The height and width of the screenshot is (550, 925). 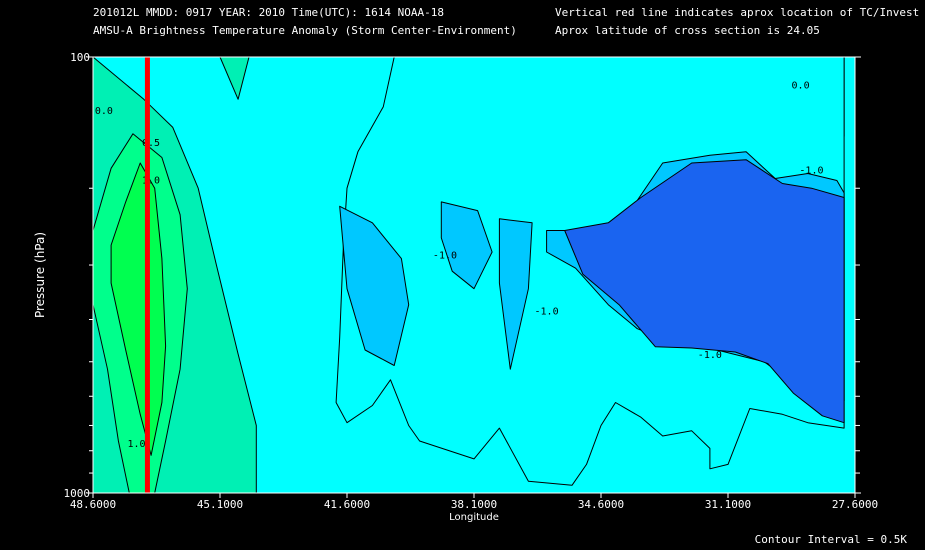 I want to click on contour-interval-note: Contour Interval = 0.5K, so click(x=830, y=539).